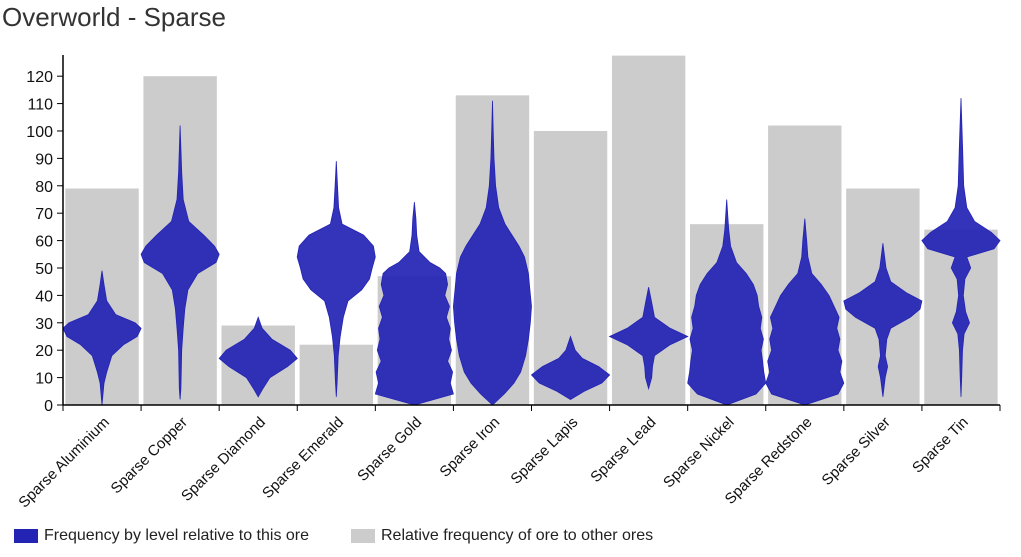 The width and height of the screenshot is (1021, 557). I want to click on x-tick-label: Sparse Lead, so click(623, 450).